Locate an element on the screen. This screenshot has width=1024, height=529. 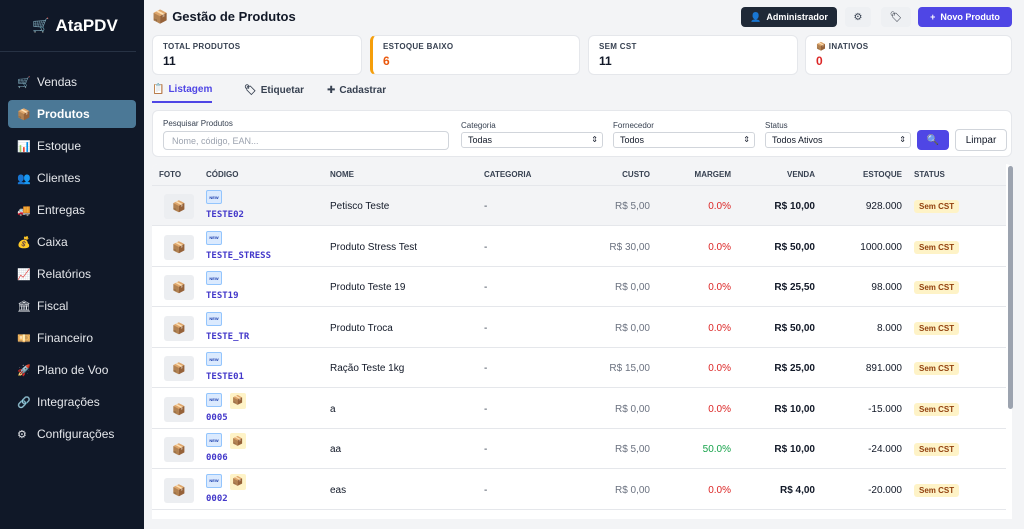
product-code: TEST19 is located at coordinates (222, 296).